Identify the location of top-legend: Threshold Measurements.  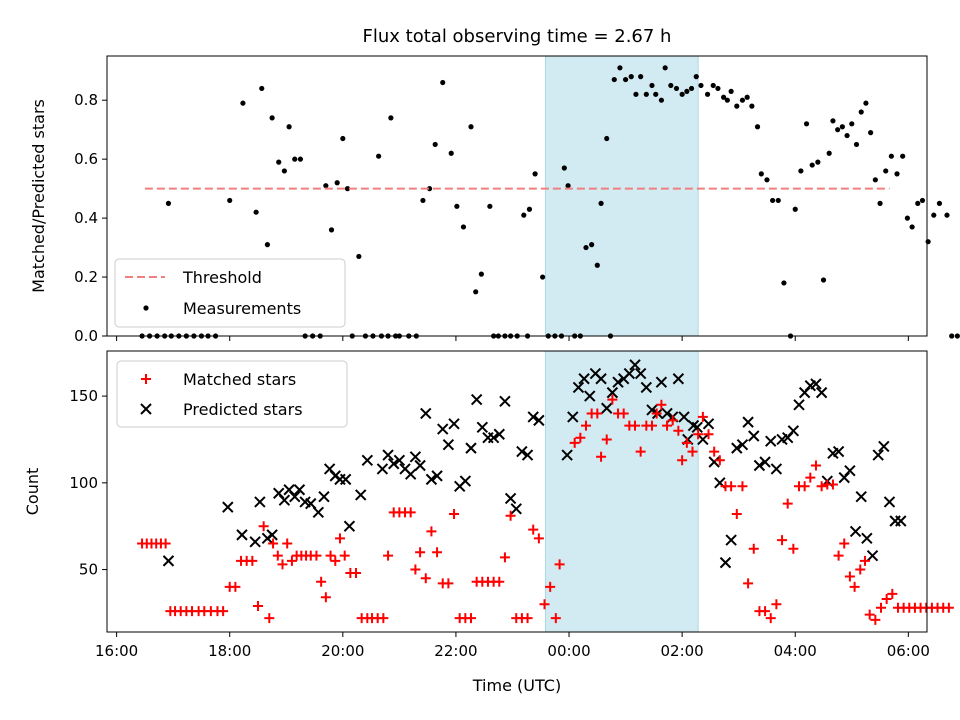
(230, 293).